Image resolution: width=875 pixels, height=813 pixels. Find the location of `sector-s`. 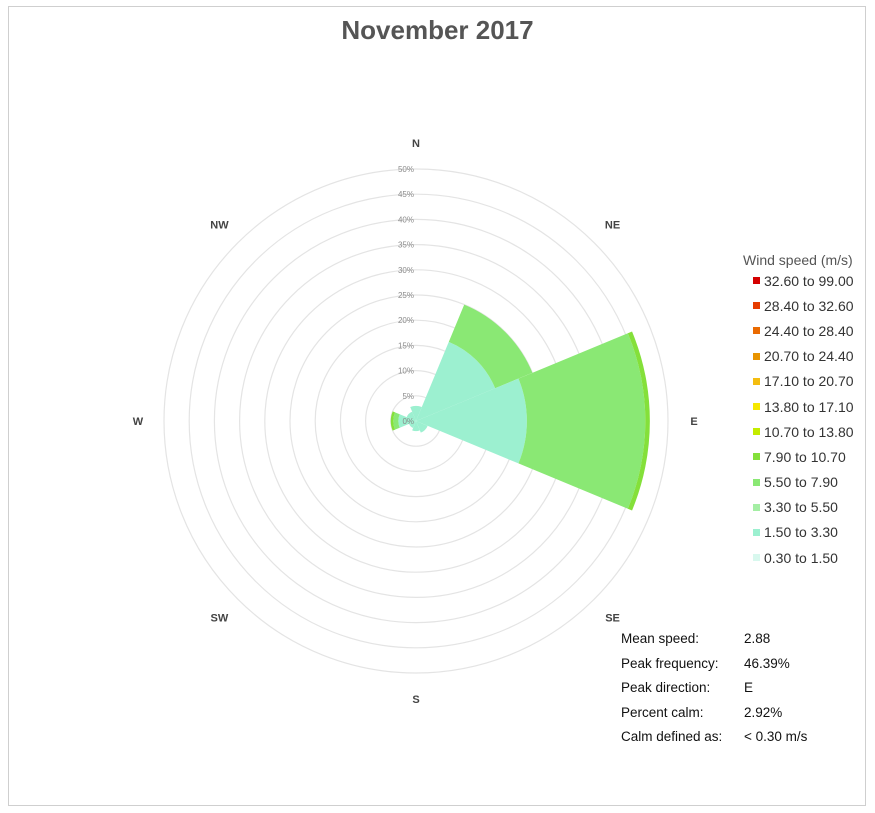

sector-s is located at coordinates (416, 426).